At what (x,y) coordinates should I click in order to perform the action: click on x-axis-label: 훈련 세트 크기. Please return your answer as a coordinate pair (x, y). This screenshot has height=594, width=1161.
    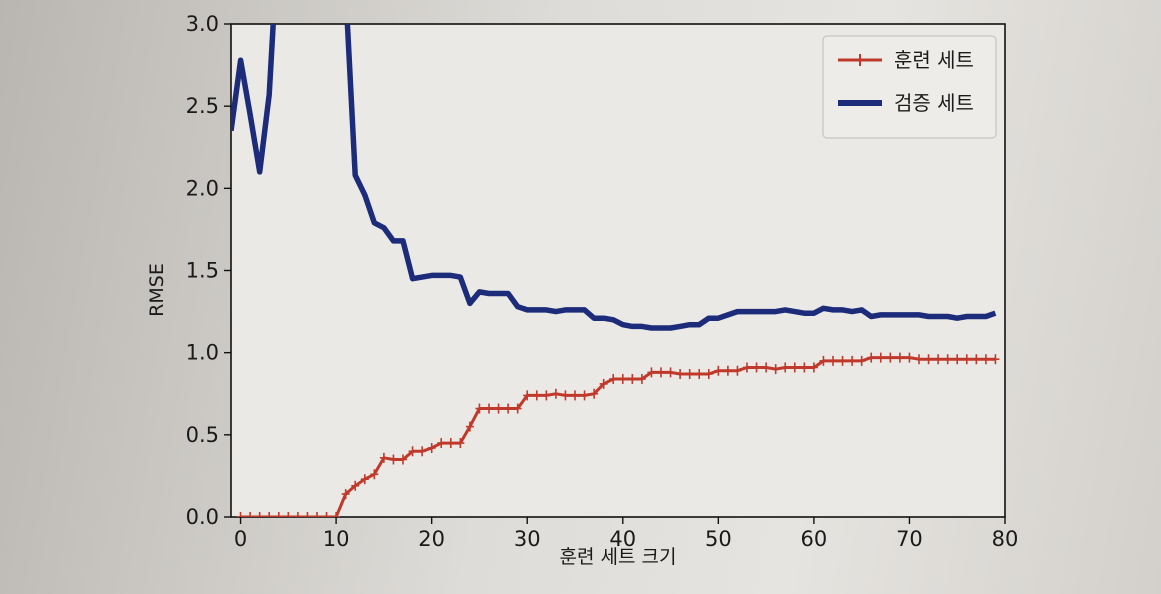
    Looking at the image, I should click on (618, 557).